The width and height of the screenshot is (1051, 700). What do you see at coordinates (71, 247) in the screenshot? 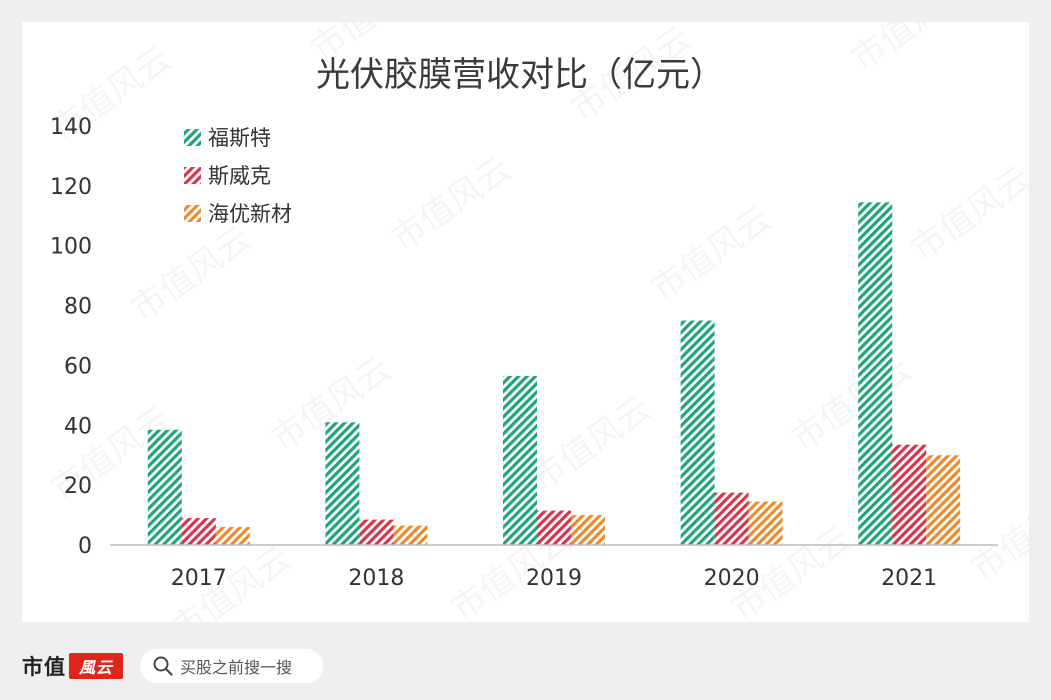
I see `y-tick-label: 100` at bounding box center [71, 247].